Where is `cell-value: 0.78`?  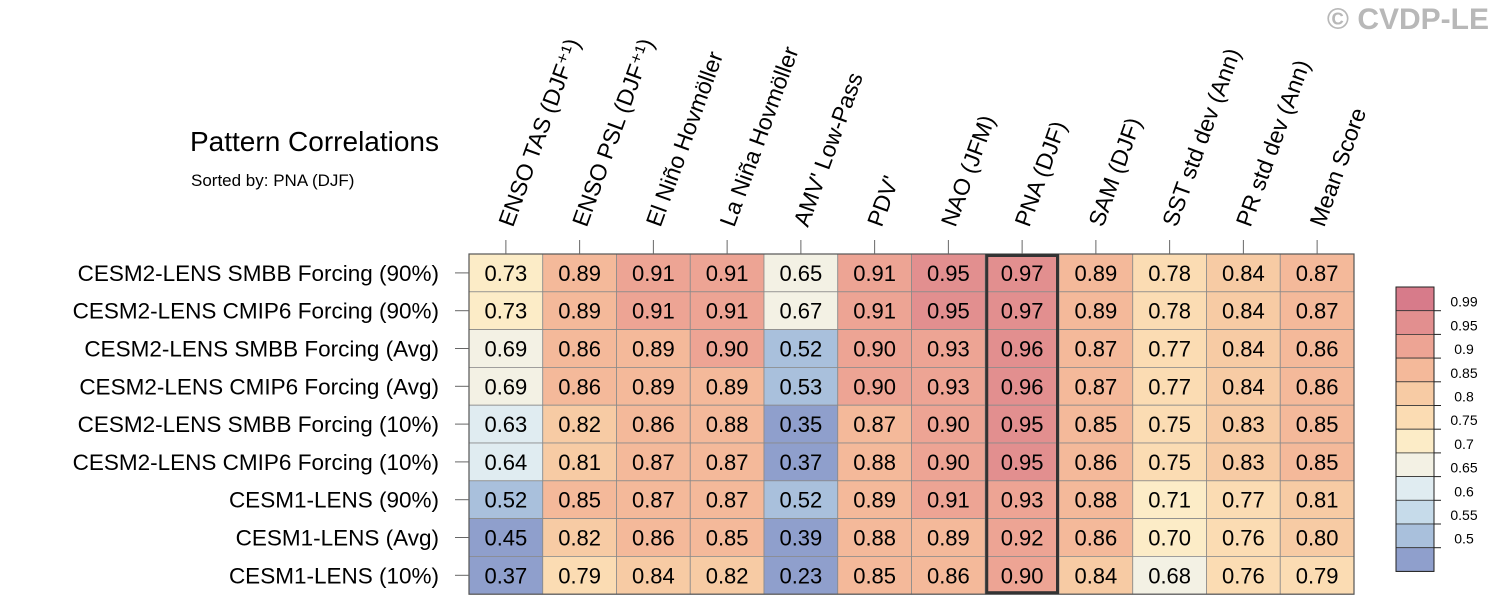
cell-value: 0.78 is located at coordinates (1169, 311).